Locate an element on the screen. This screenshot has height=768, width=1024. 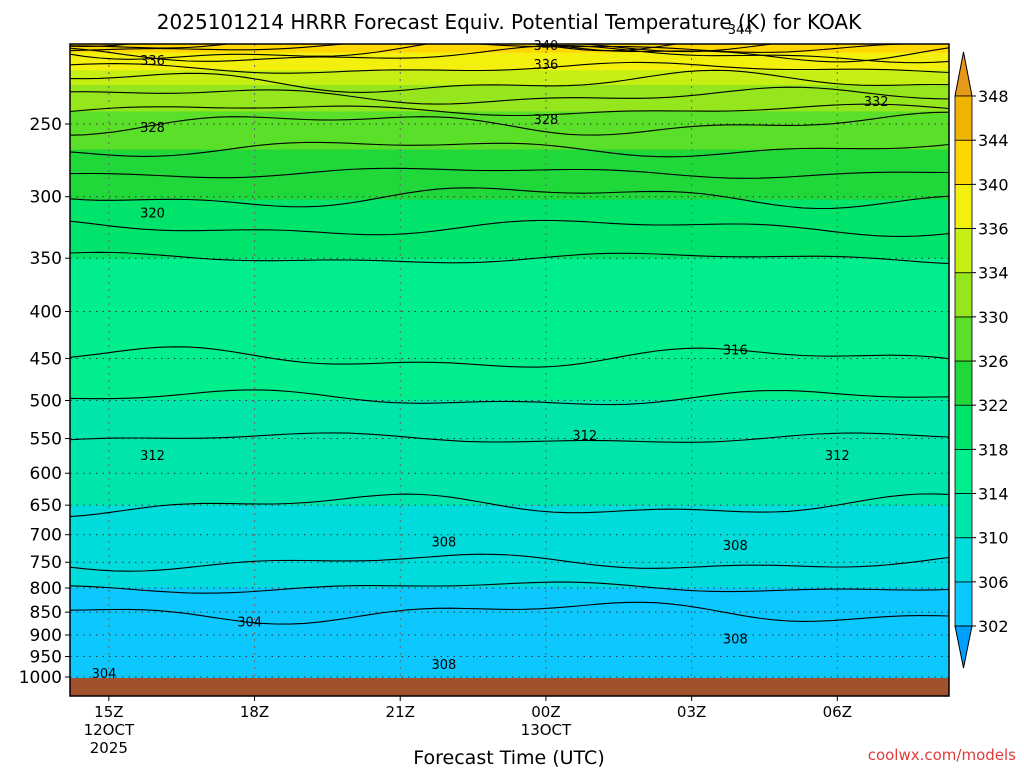
y-tick-label: 550 is located at coordinates (46, 440).